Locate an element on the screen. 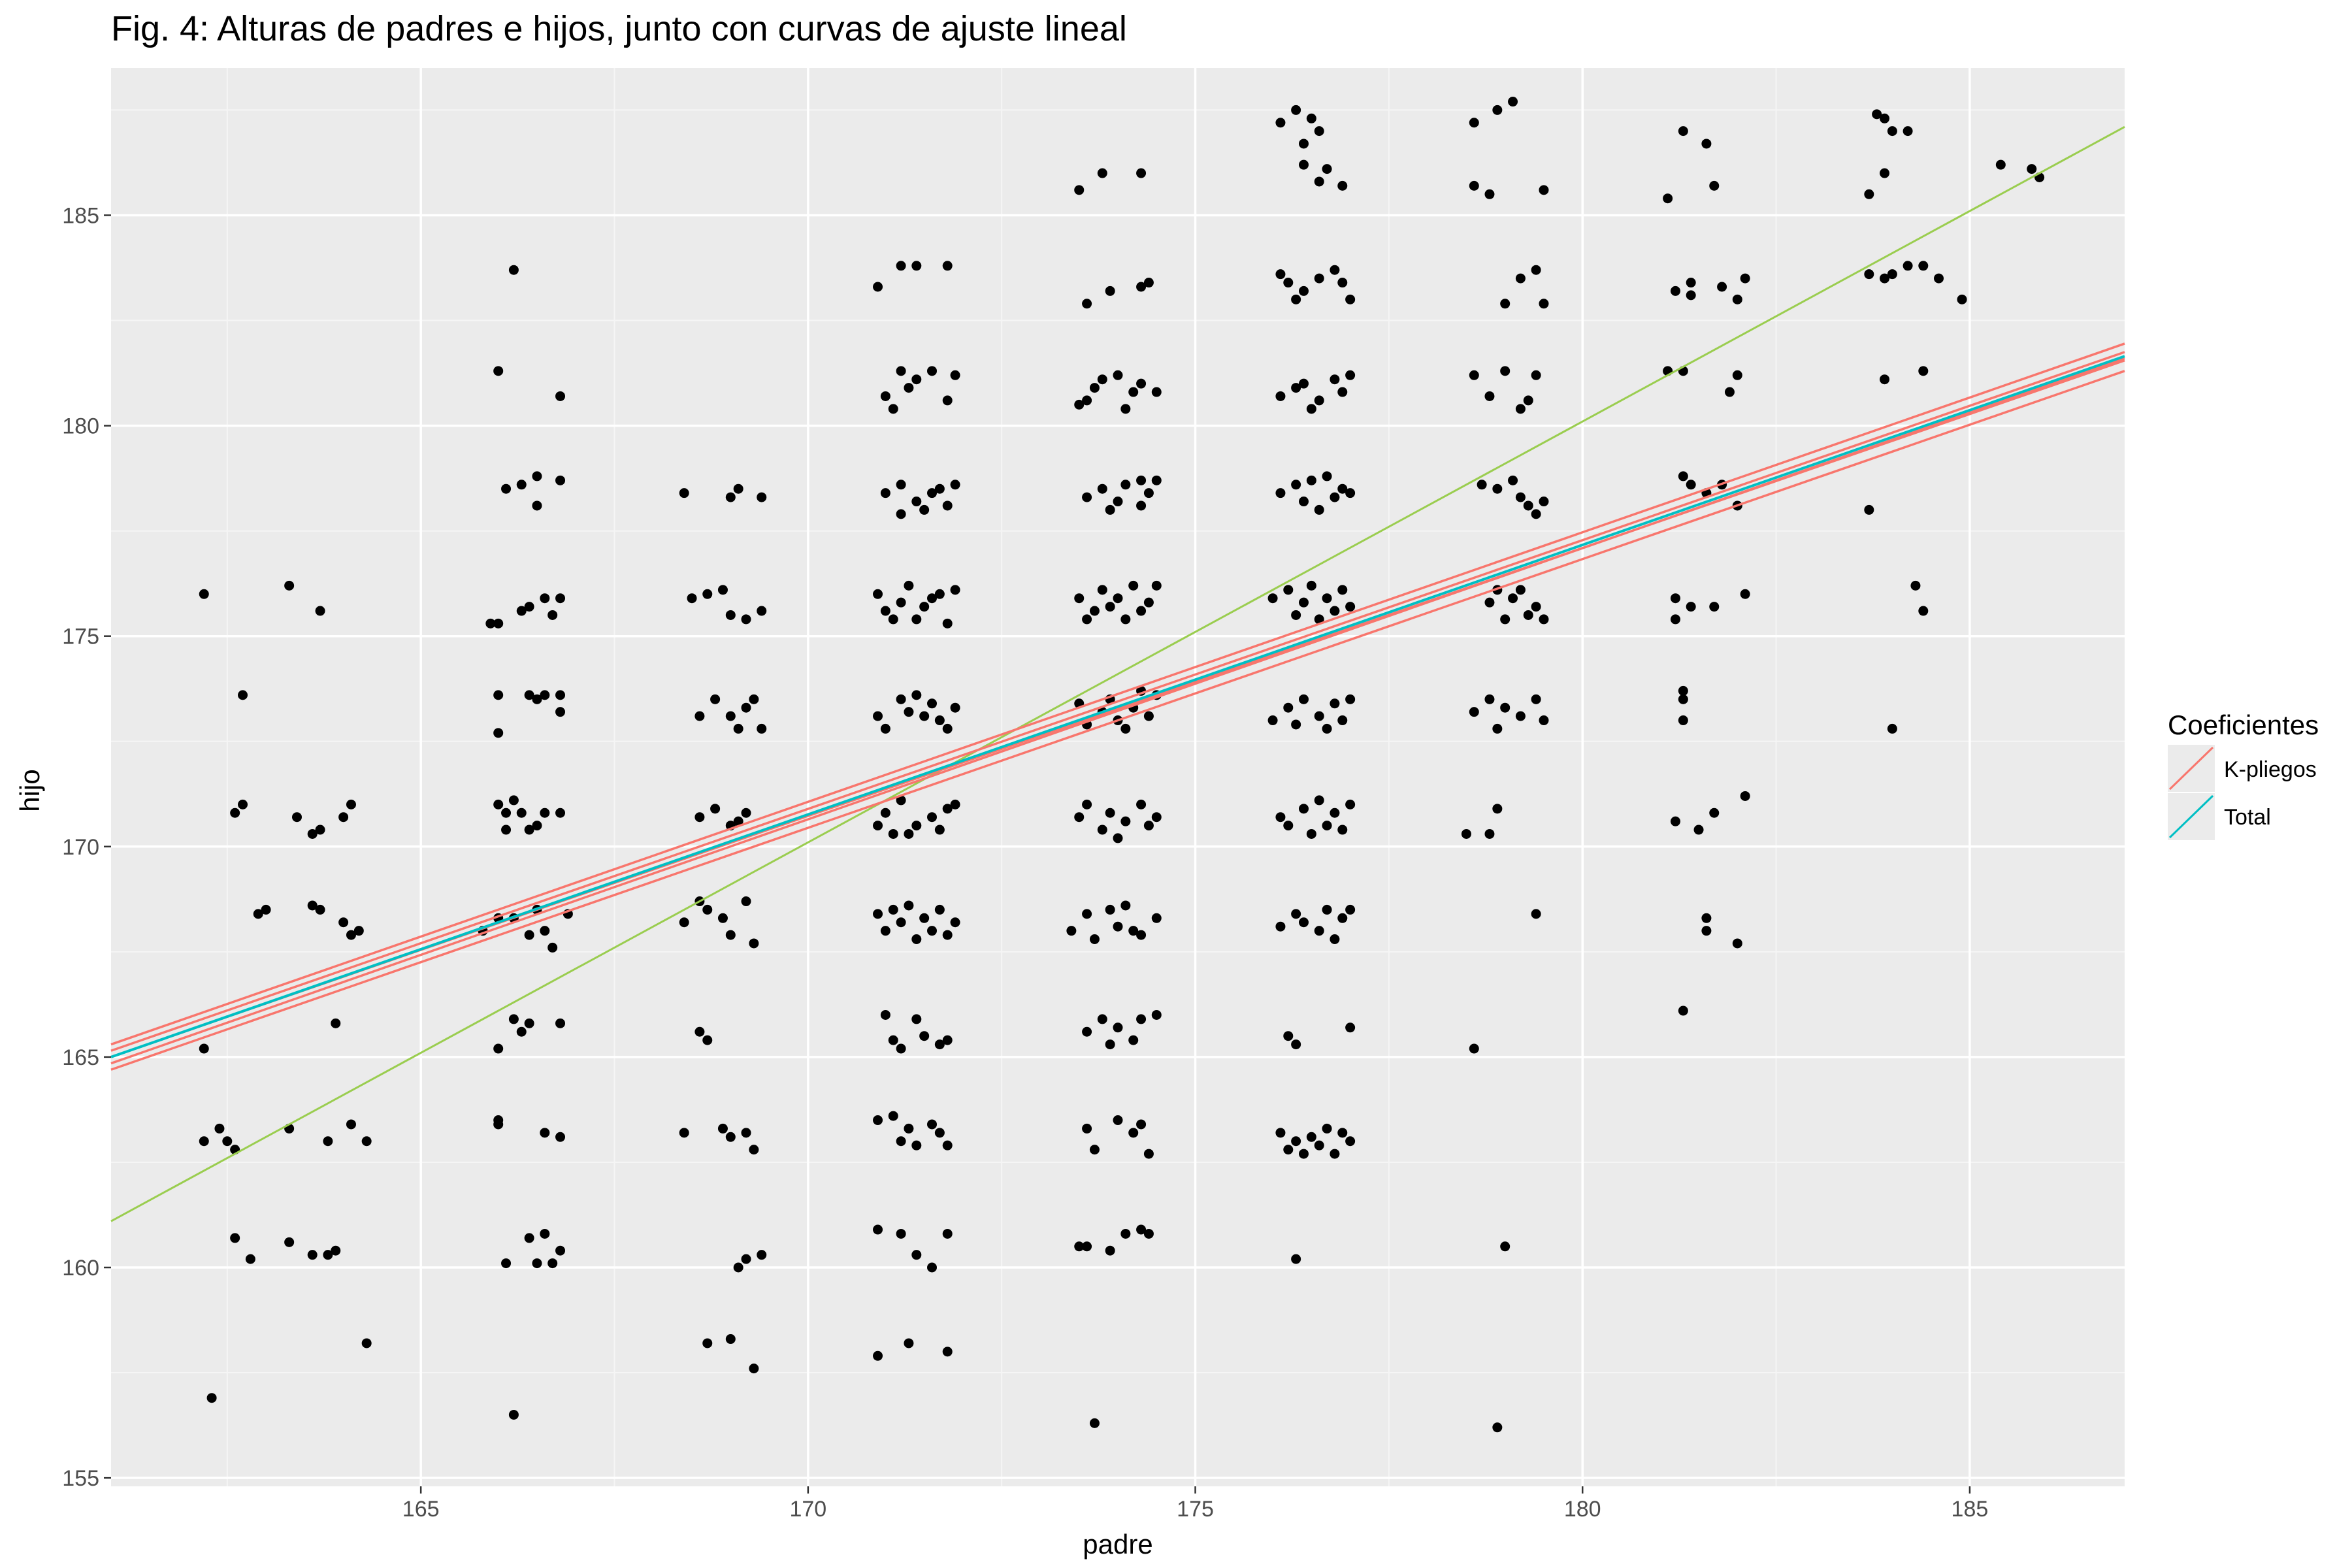 This screenshot has height=1568, width=2352. legend-title: Coeficientes is located at coordinates (2243, 725).